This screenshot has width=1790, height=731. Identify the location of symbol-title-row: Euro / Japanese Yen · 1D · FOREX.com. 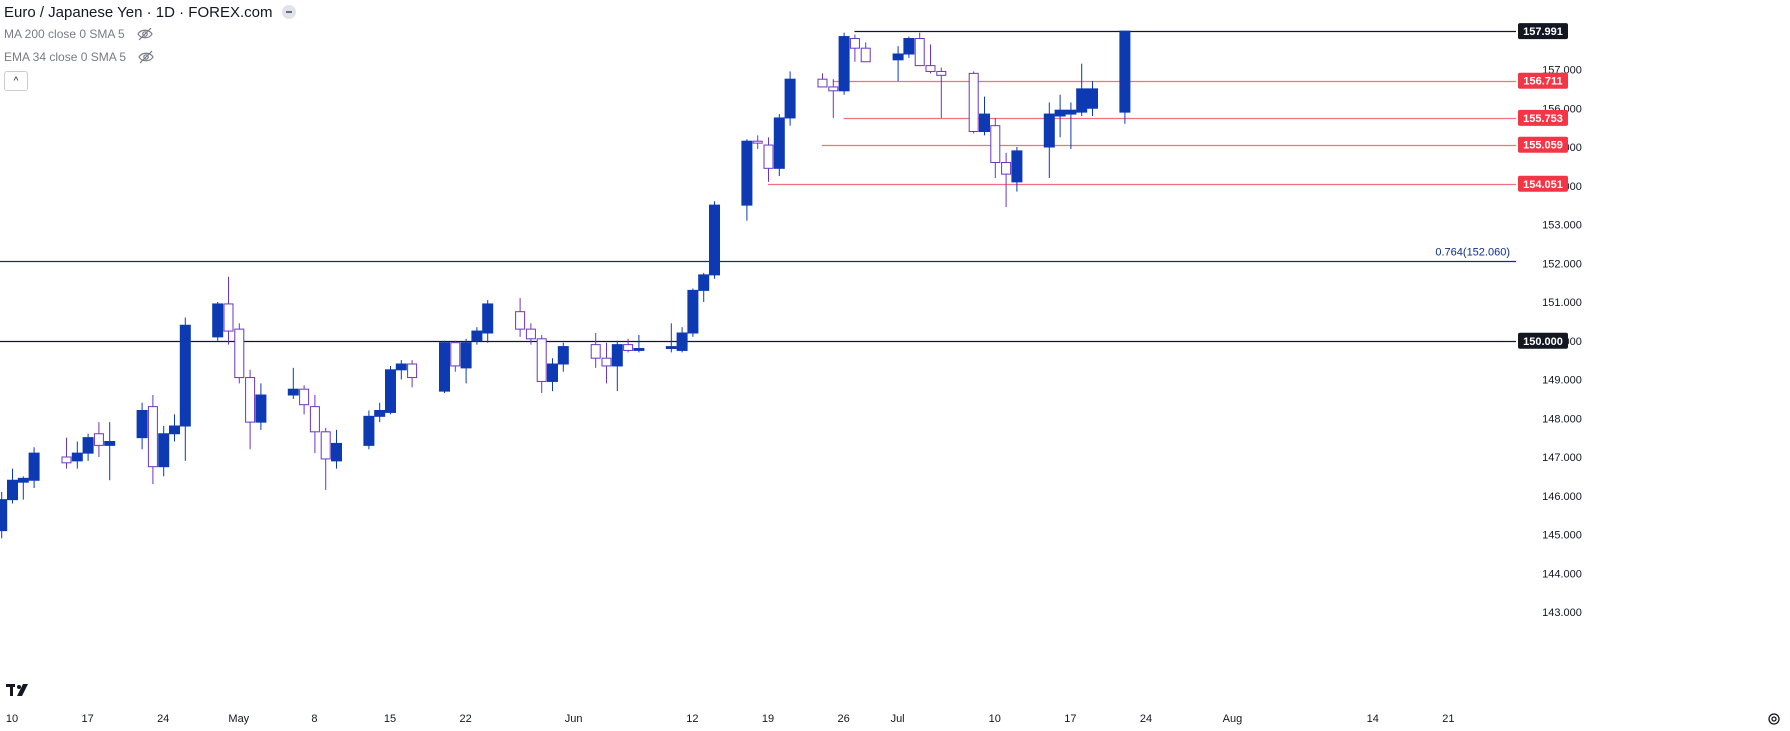
(150, 12).